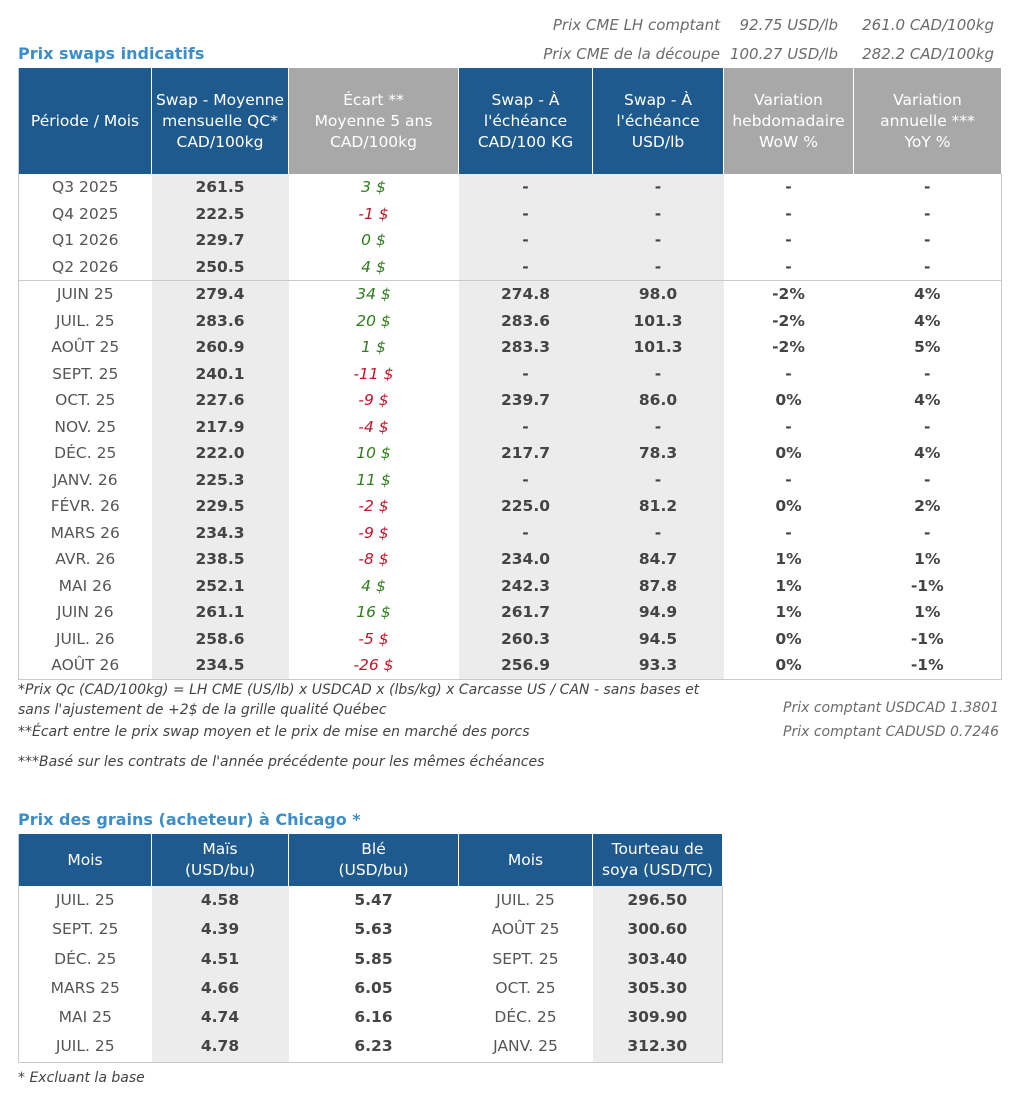 Image resolution: width=1024 pixels, height=1098 pixels. Describe the element at coordinates (220, 426) in the screenshot. I see `swap-moyenne-cell: 217.9` at that location.